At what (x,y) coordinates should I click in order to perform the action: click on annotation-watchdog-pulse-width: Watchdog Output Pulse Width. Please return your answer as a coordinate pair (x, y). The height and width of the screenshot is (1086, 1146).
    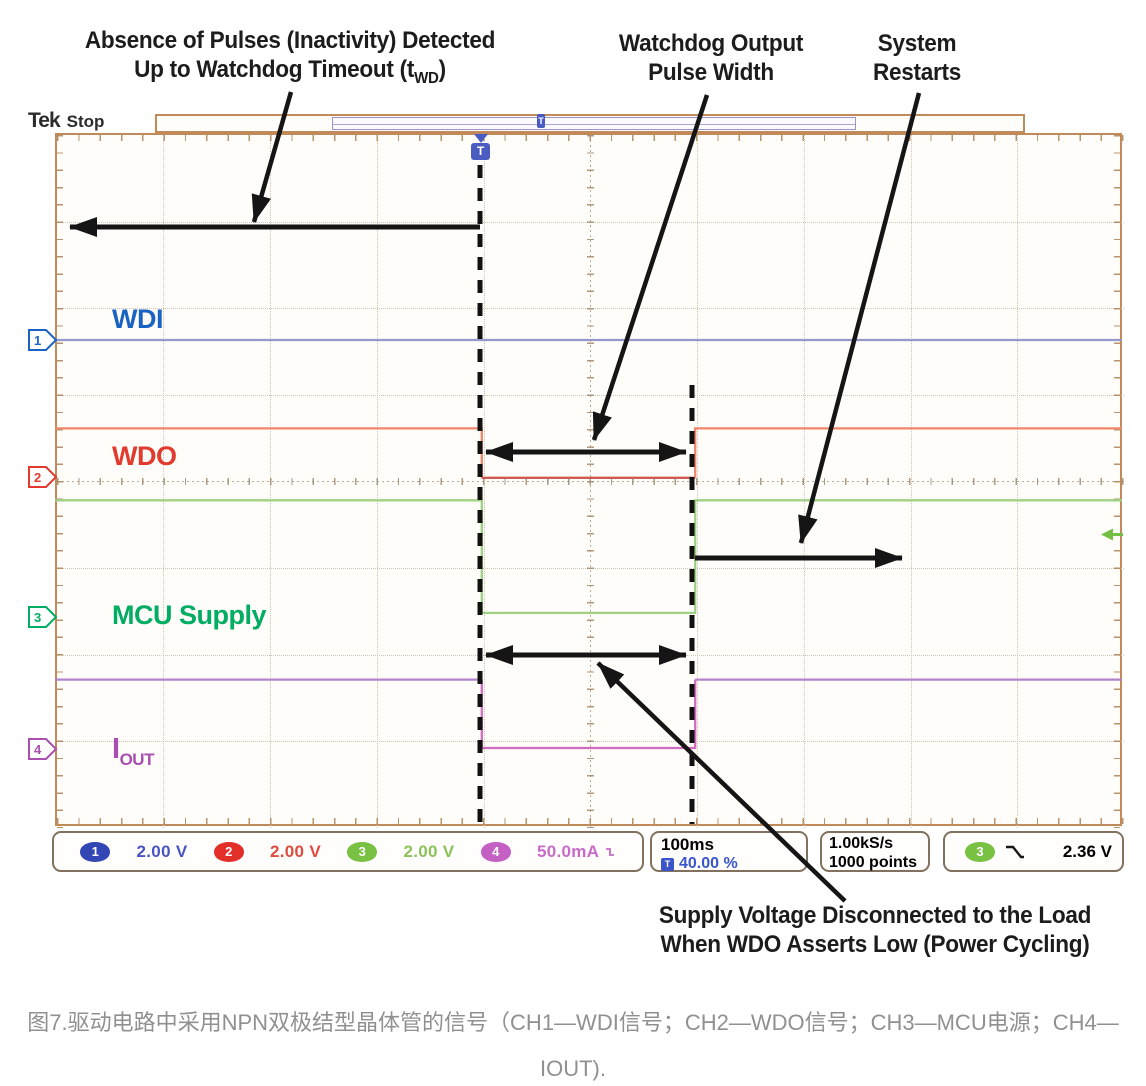
    Looking at the image, I should click on (711, 58).